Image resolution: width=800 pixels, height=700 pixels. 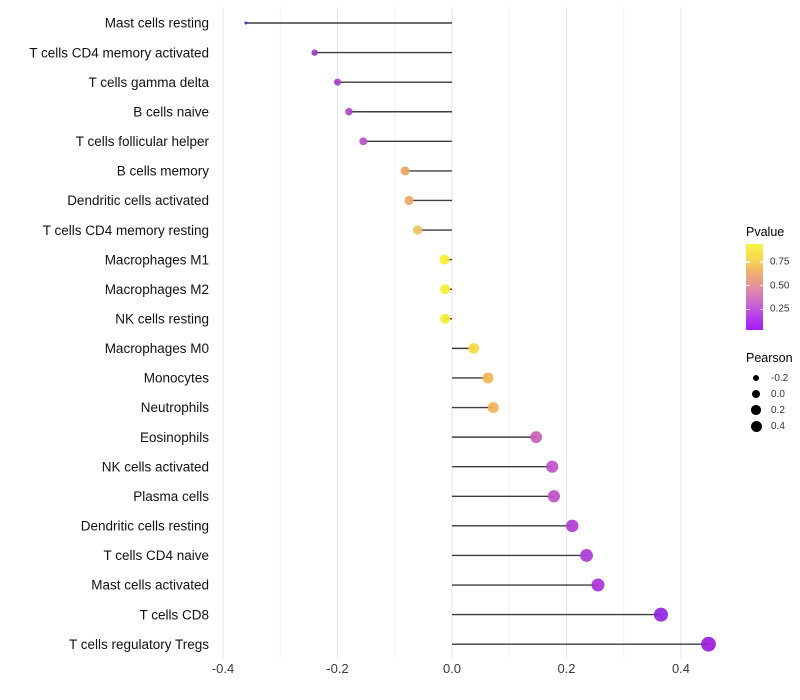 What do you see at coordinates (754, 287) in the screenshot?
I see `pvalue-colorbar` at bounding box center [754, 287].